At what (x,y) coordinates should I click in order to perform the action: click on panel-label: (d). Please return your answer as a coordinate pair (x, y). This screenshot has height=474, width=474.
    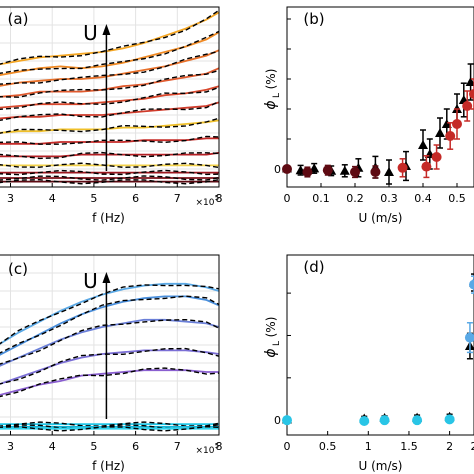
    Looking at the image, I should click on (313, 267).